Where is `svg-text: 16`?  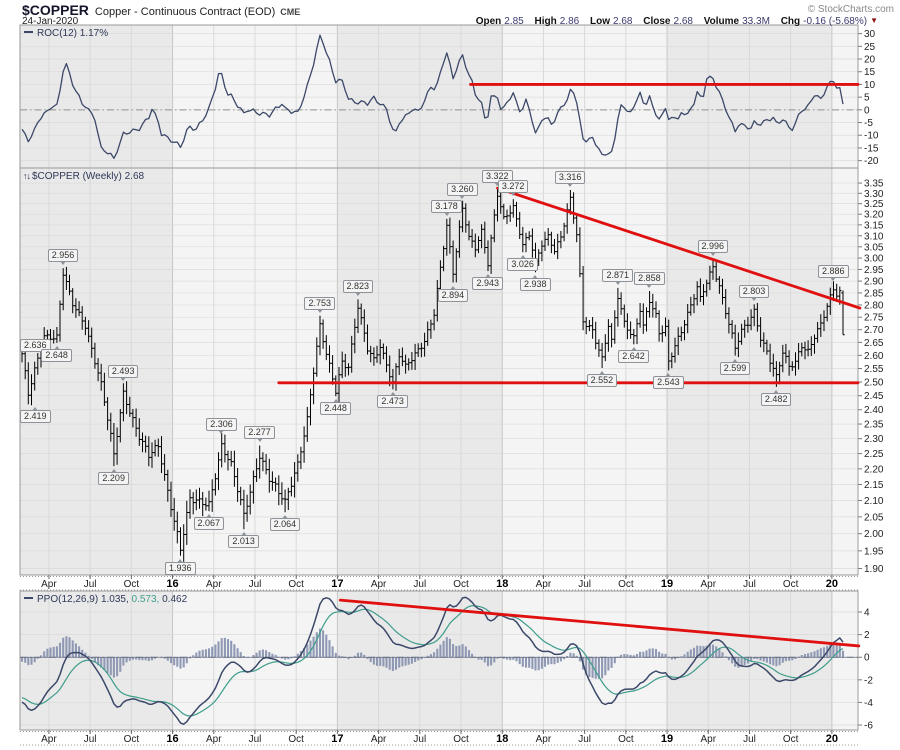 svg-text: 16 is located at coordinates (172, 584).